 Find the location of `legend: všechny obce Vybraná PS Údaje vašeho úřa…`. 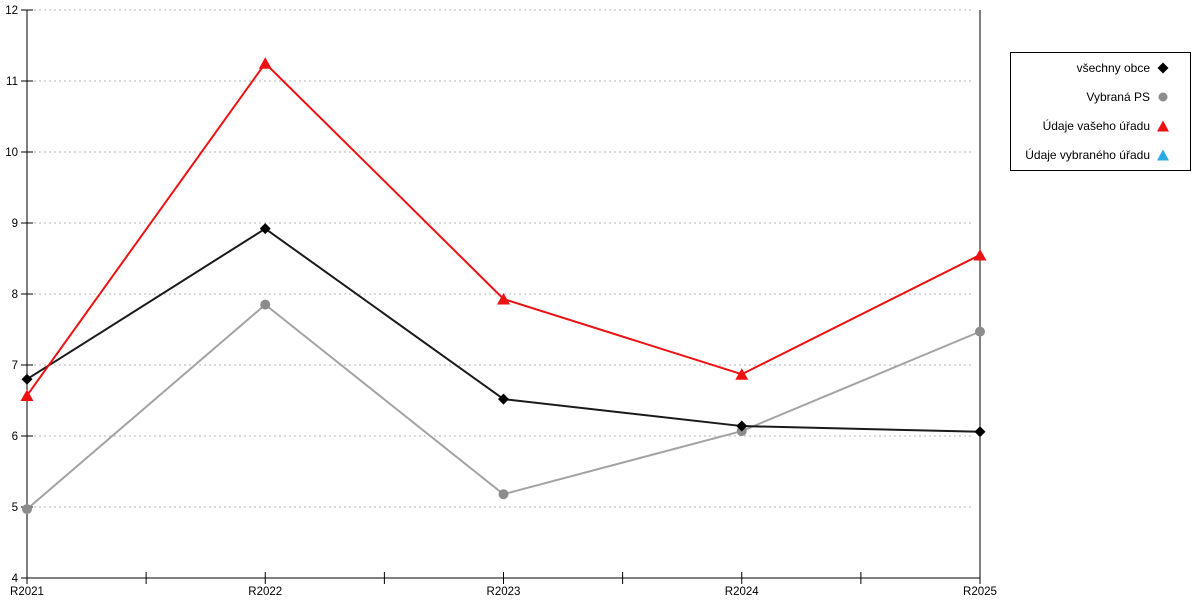

legend: všechny obce Vybraná PS Údaje vašeho úřa… is located at coordinates (1100, 111).